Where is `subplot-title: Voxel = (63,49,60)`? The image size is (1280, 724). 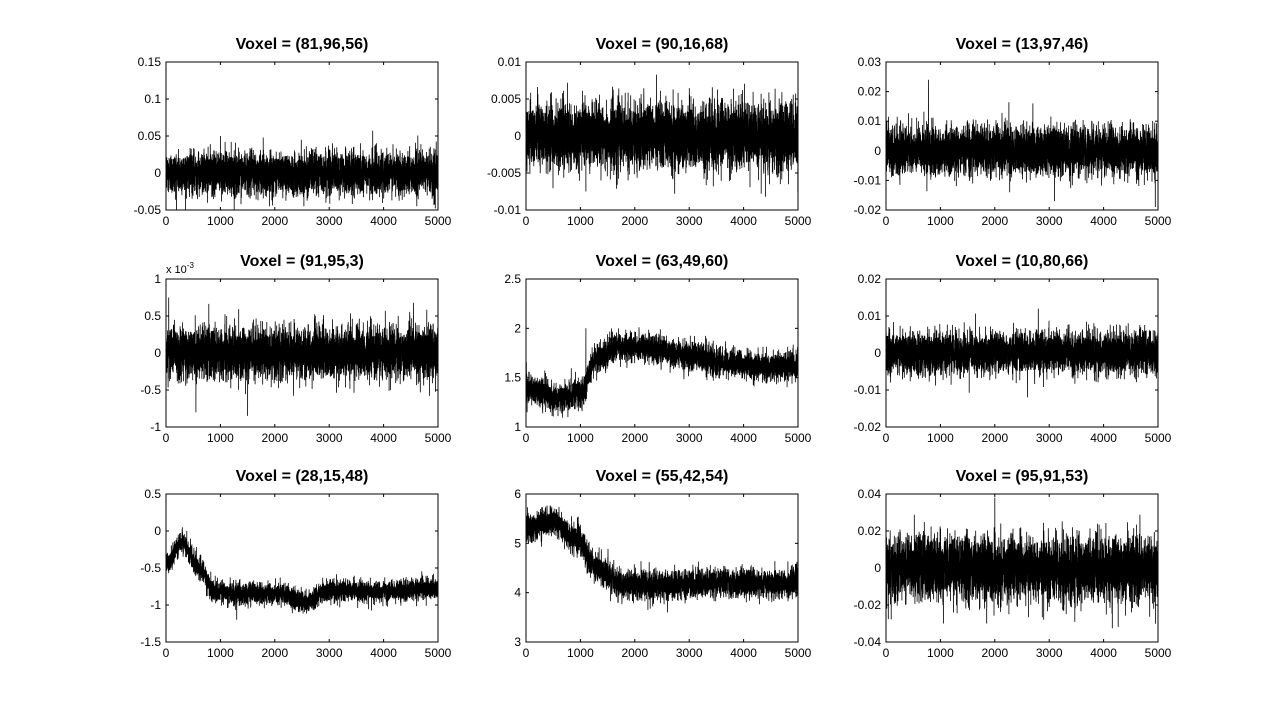 subplot-title: Voxel = (63,49,60) is located at coordinates (662, 261).